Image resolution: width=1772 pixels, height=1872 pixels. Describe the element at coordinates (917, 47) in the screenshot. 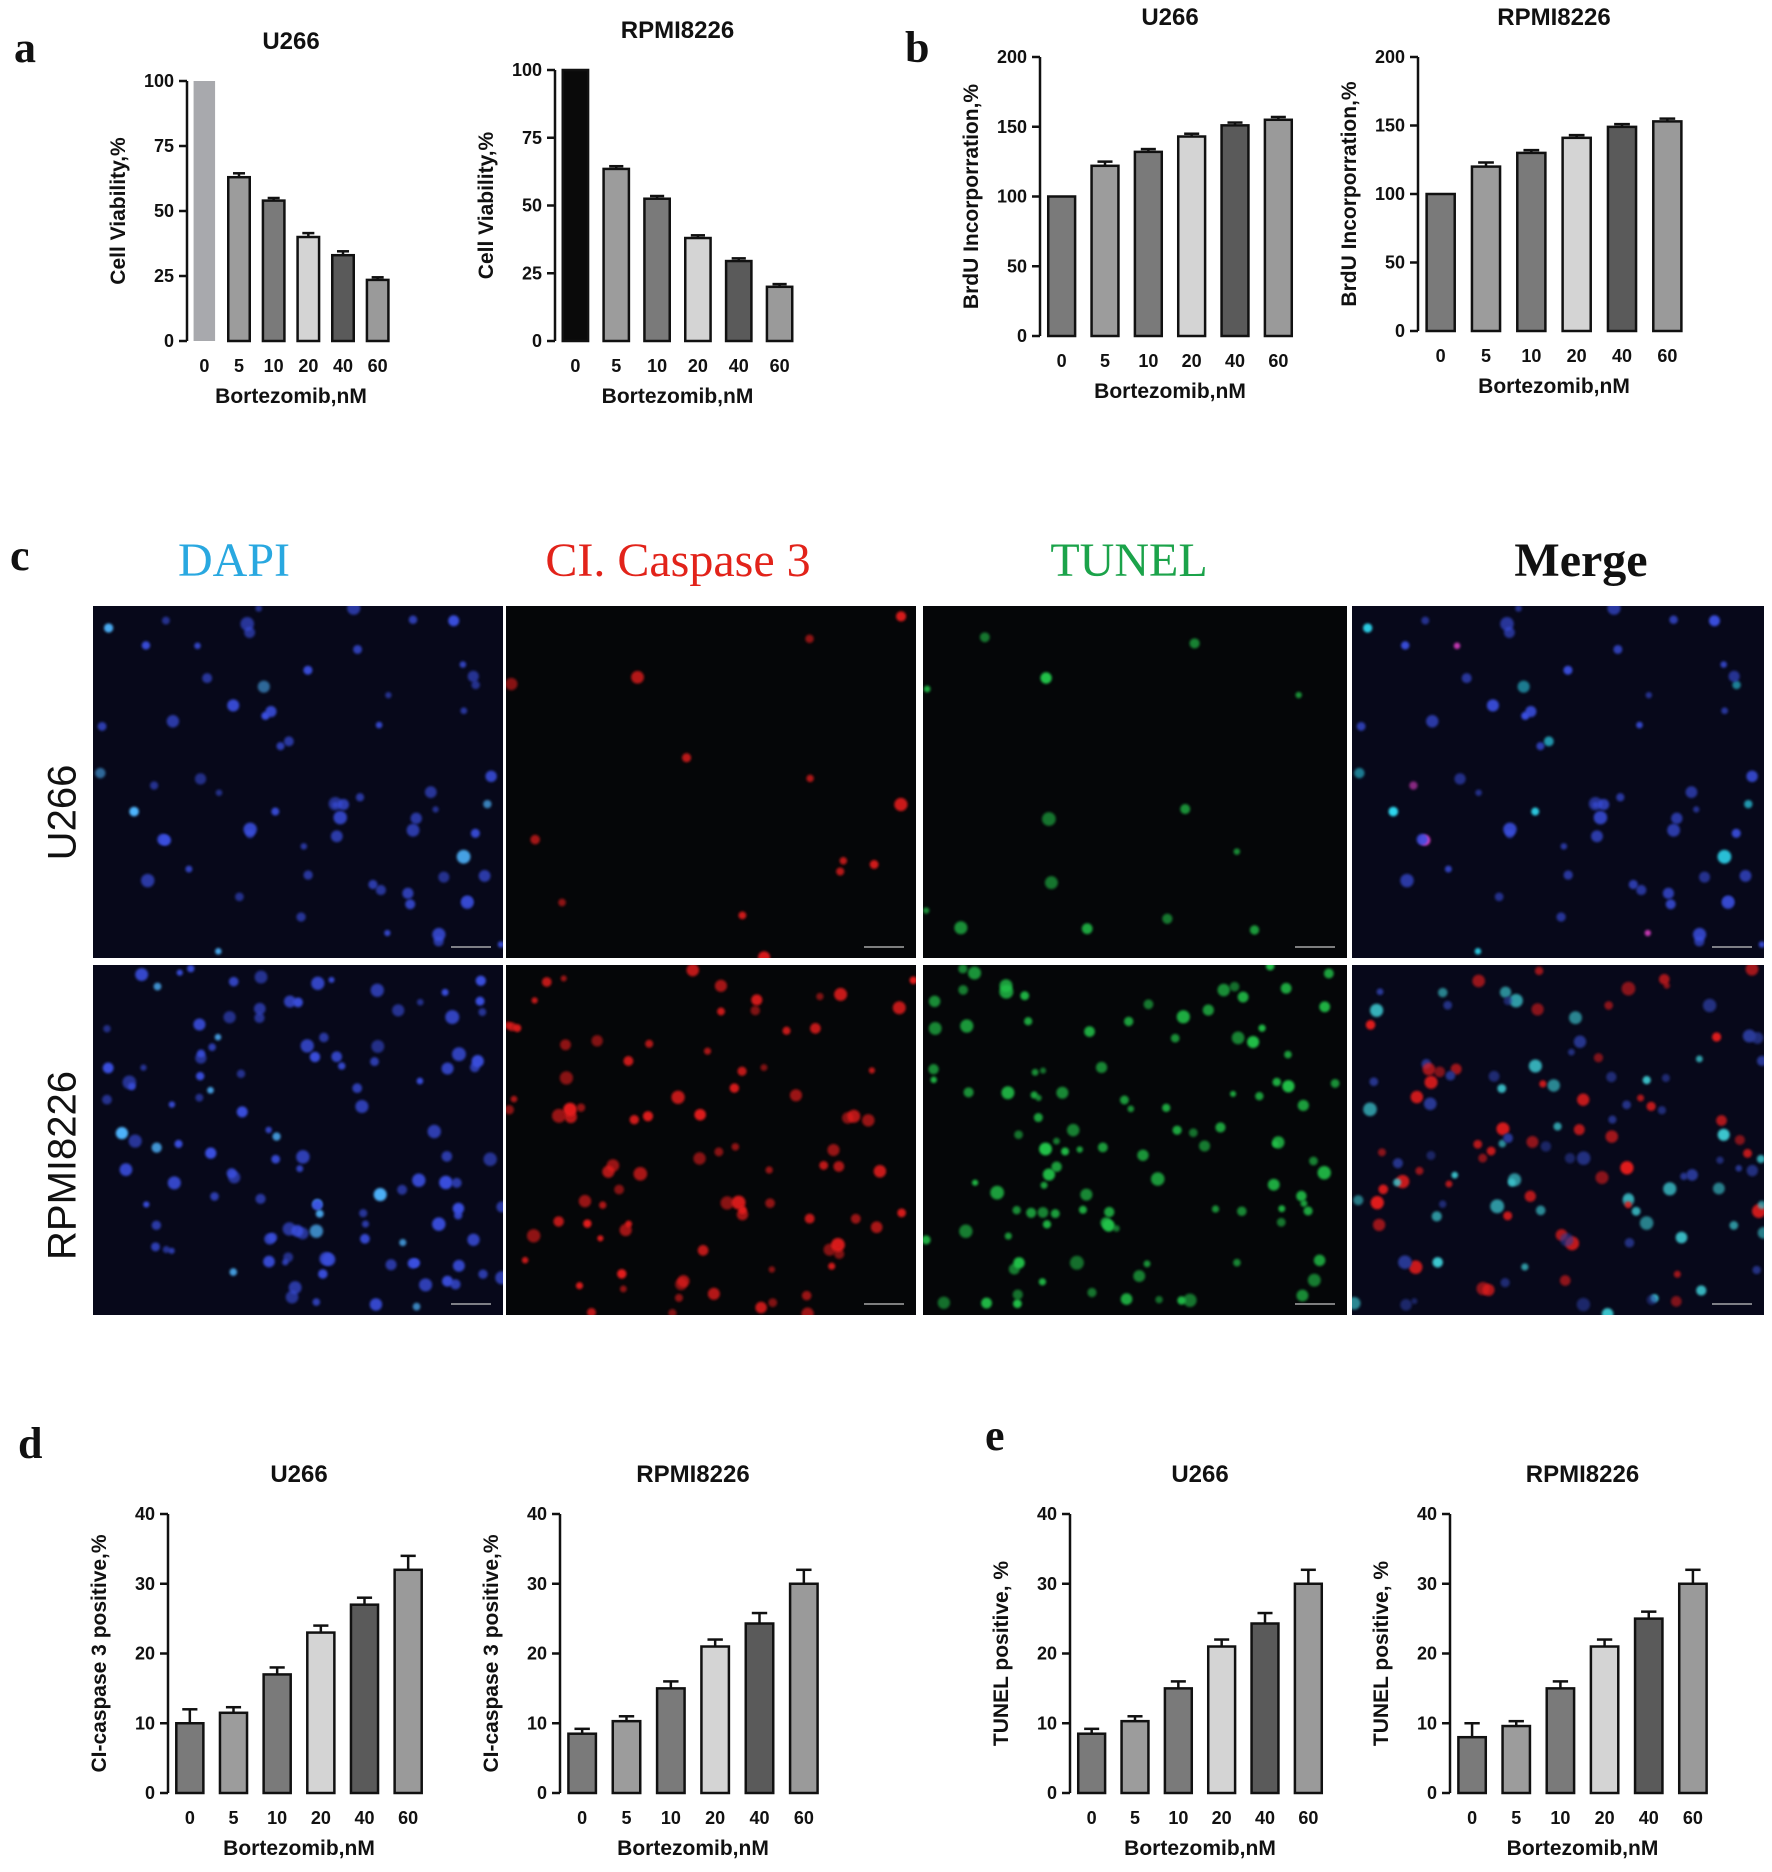

I see `panel-letter-b: b` at that location.